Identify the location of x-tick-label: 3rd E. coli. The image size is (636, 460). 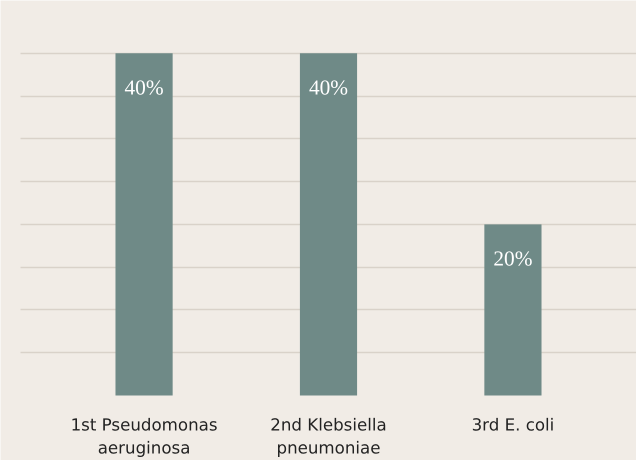
(513, 425).